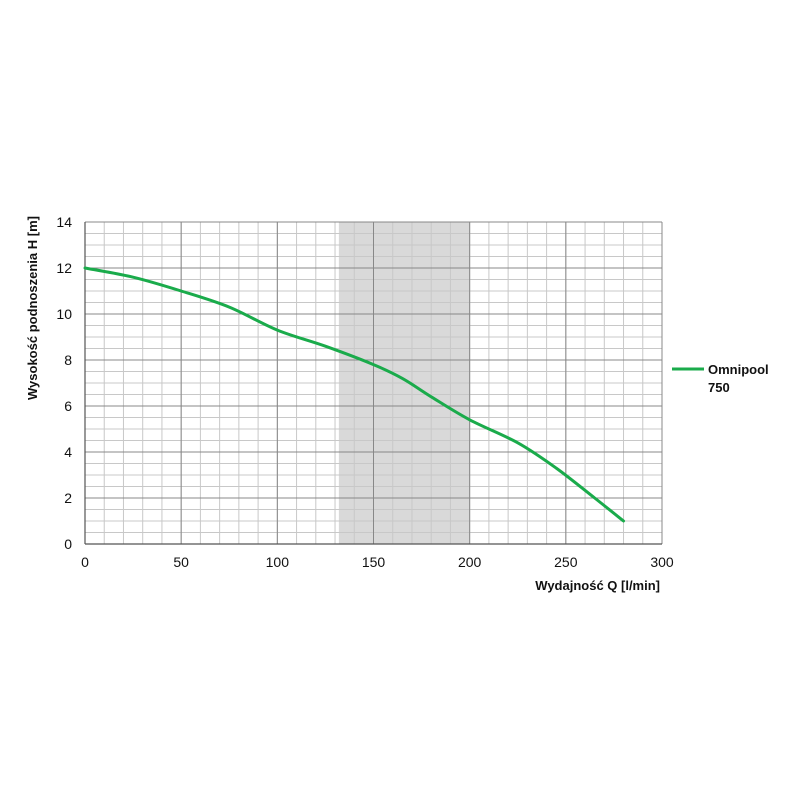  I want to click on legend-label-line-2: 750, so click(719, 387).